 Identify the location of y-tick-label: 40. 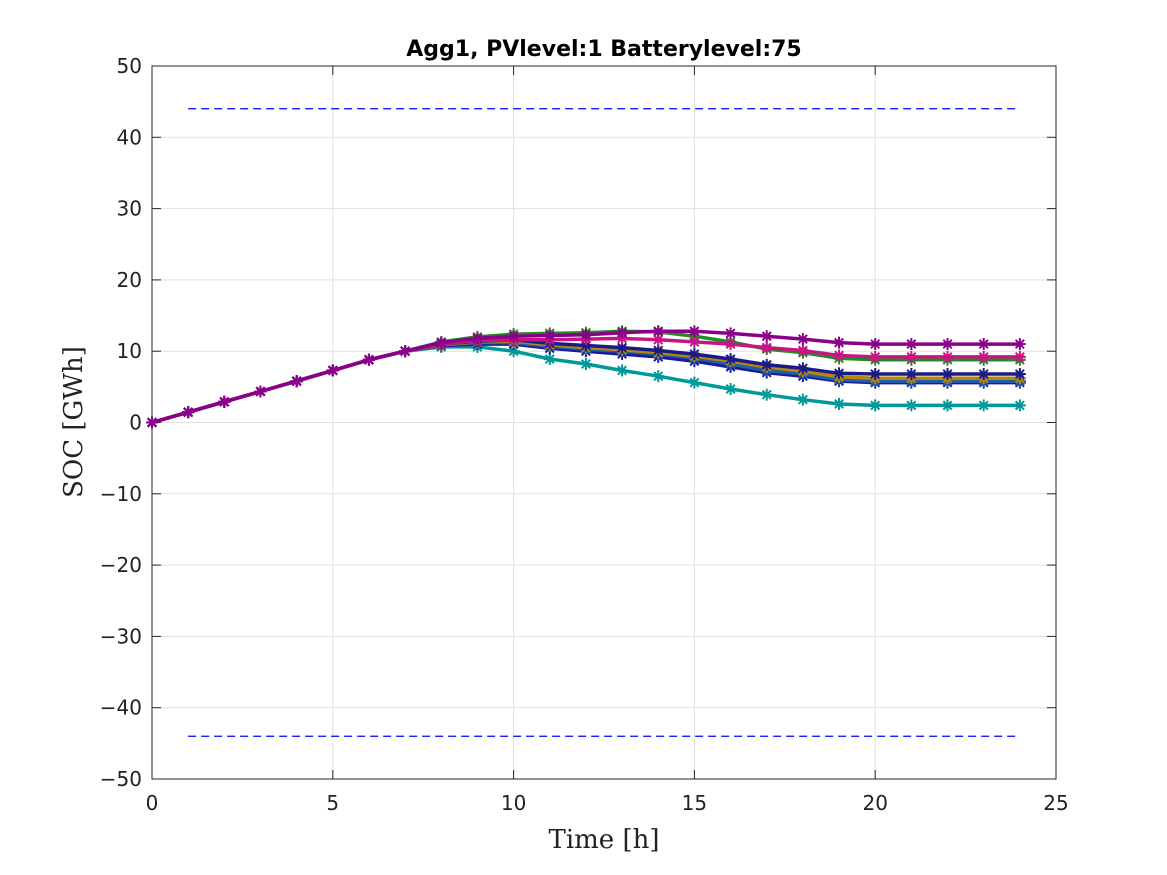
(129, 137).